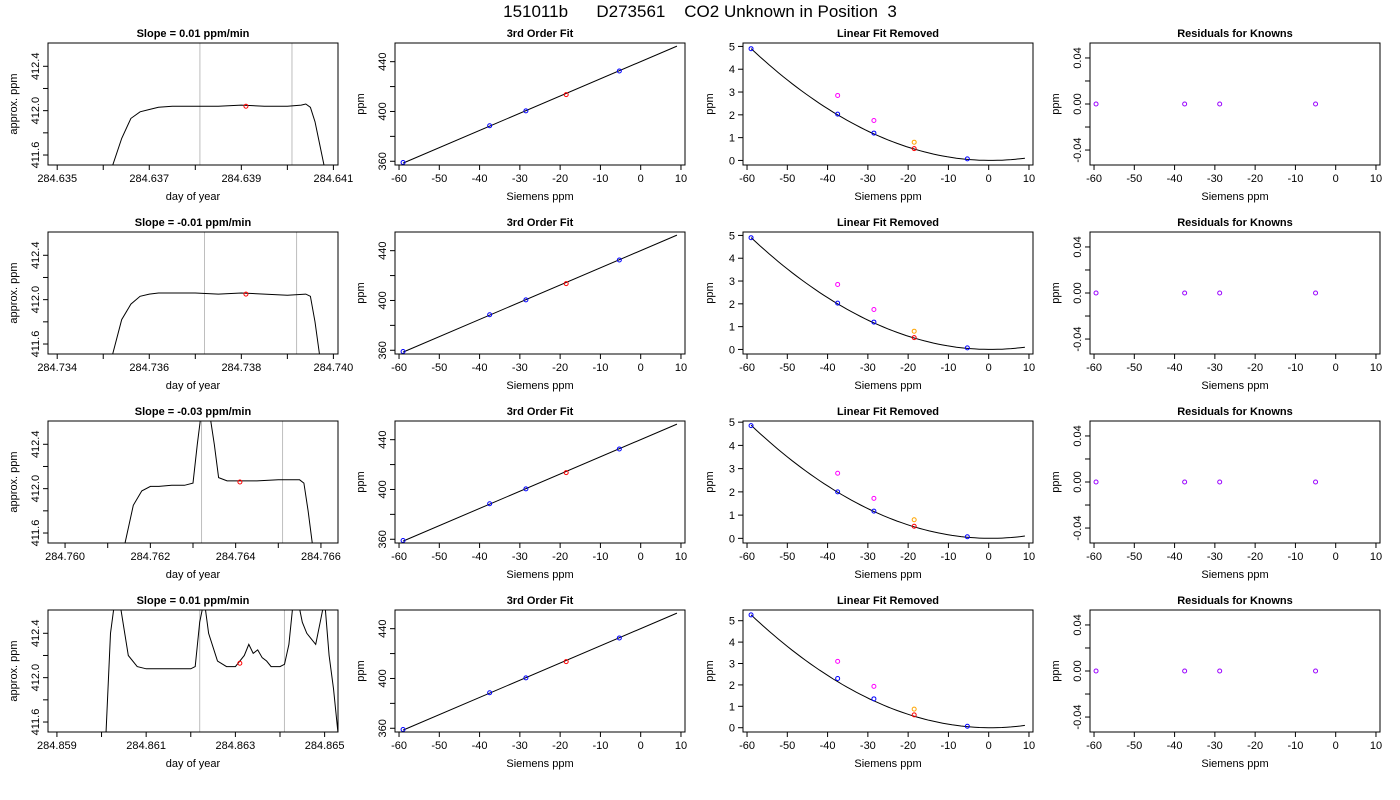  Describe the element at coordinates (1235, 34) in the screenshot. I see `panel-title: Residuals for Knowns` at that location.